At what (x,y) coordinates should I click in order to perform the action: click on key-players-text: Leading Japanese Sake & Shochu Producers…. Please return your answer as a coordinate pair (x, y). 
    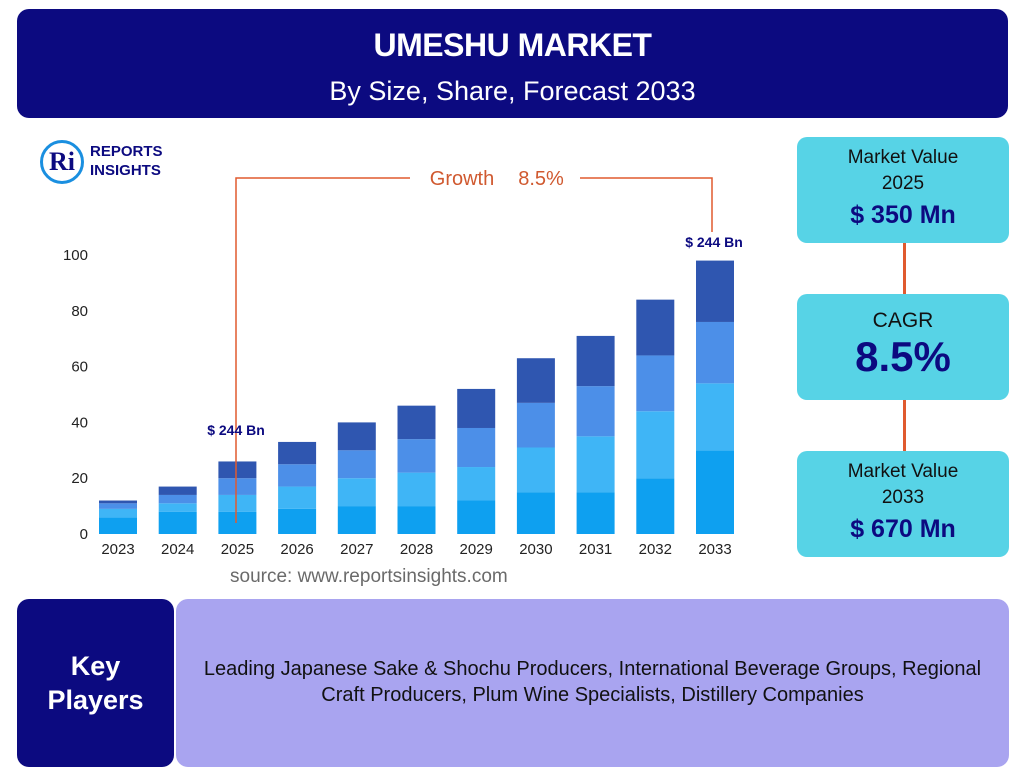
    Looking at the image, I should click on (592, 682).